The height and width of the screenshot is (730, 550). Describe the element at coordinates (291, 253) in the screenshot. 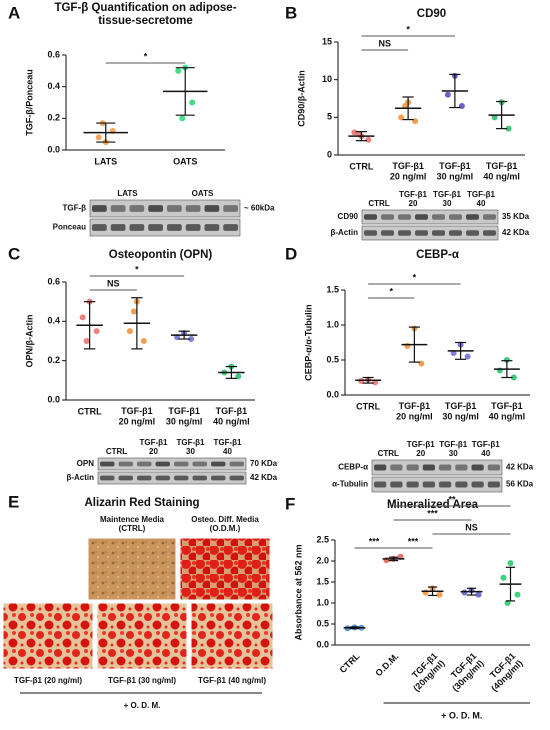

I see `panel-letter: D` at that location.